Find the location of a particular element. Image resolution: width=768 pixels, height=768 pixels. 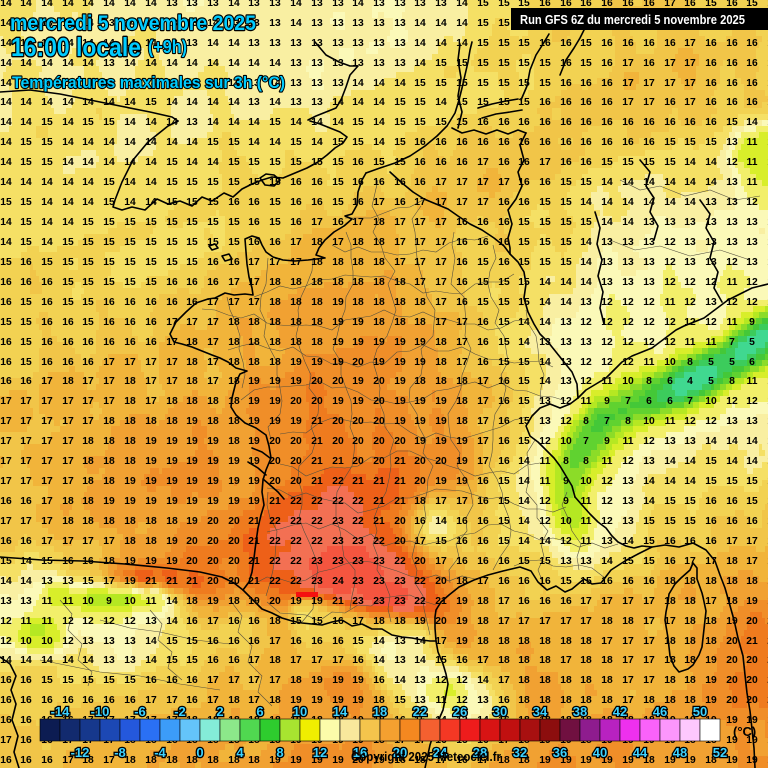

svg-text: 8 is located at coordinates (732, 381).